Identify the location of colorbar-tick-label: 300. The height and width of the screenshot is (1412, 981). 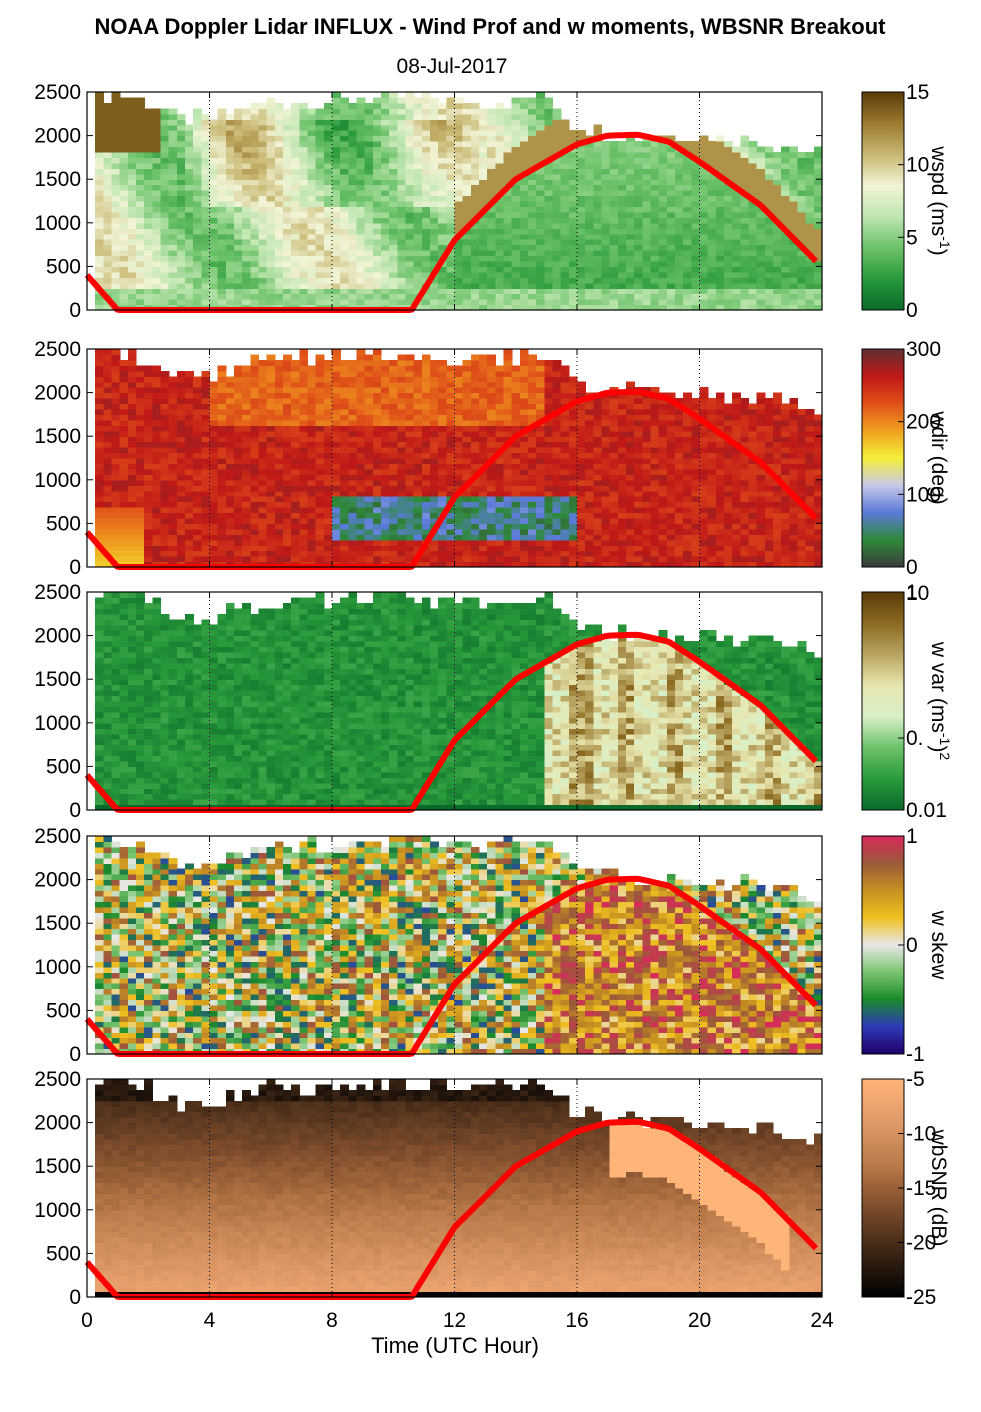
(923, 349).